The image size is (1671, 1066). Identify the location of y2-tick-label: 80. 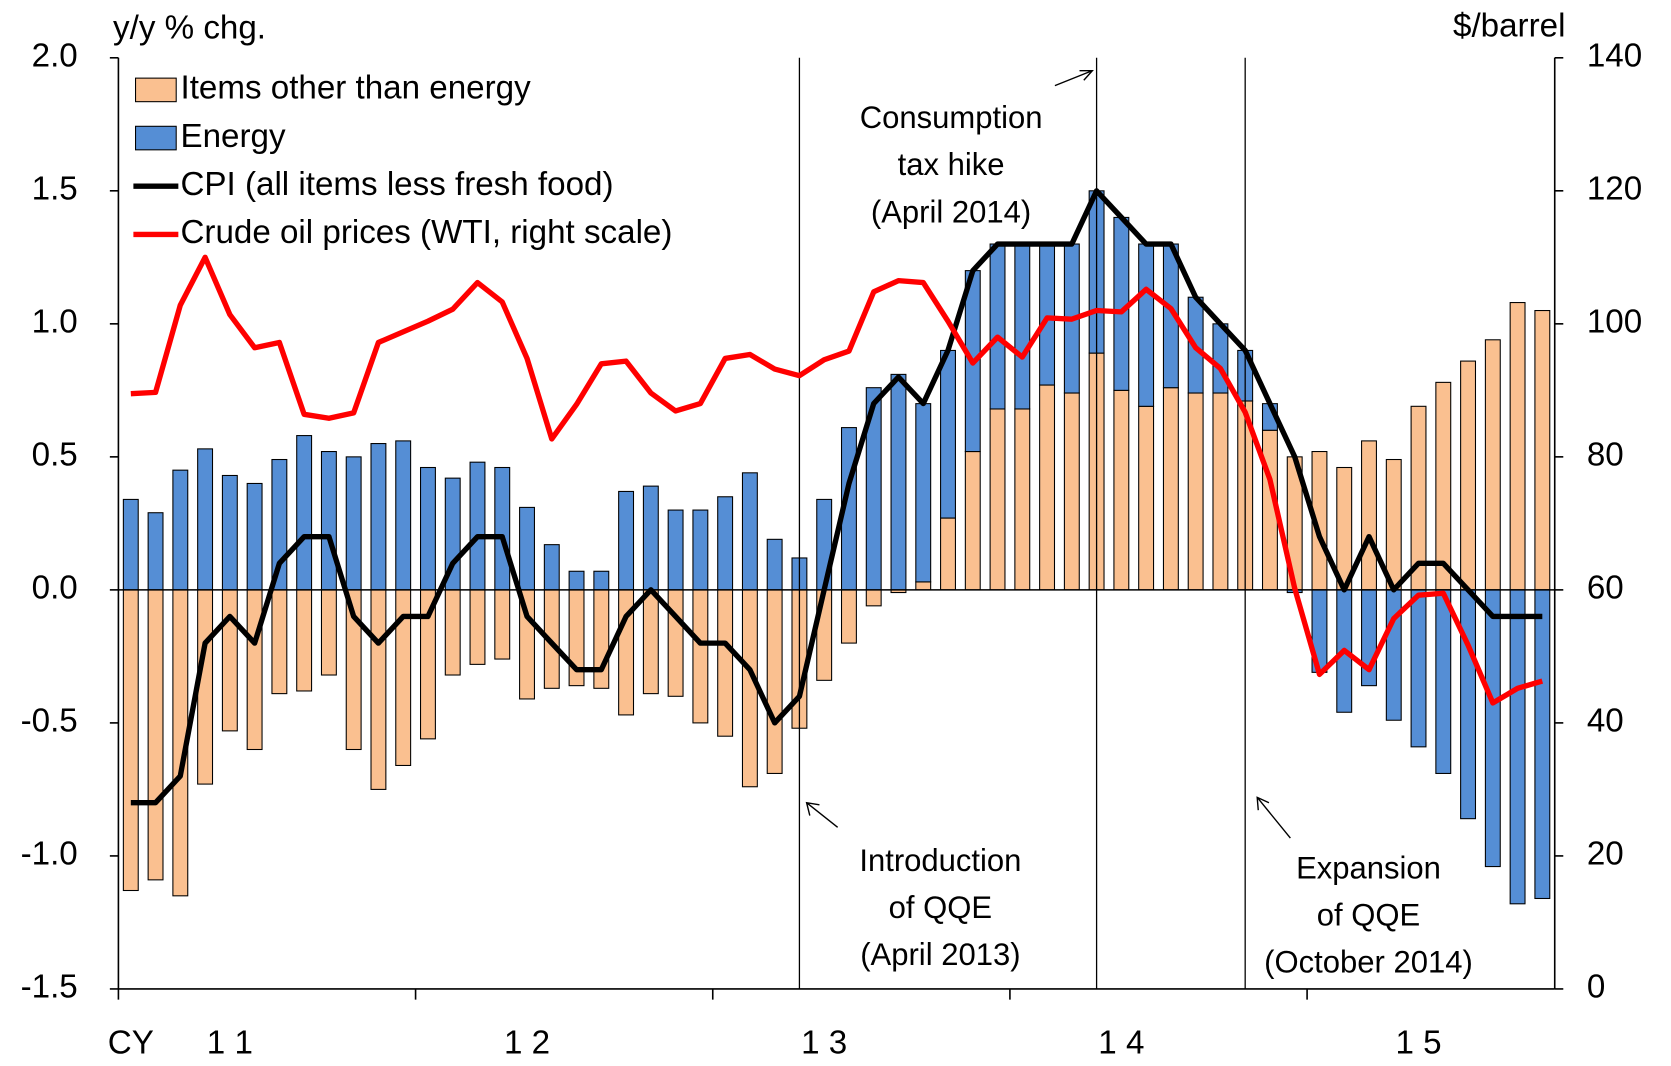
(1605, 455).